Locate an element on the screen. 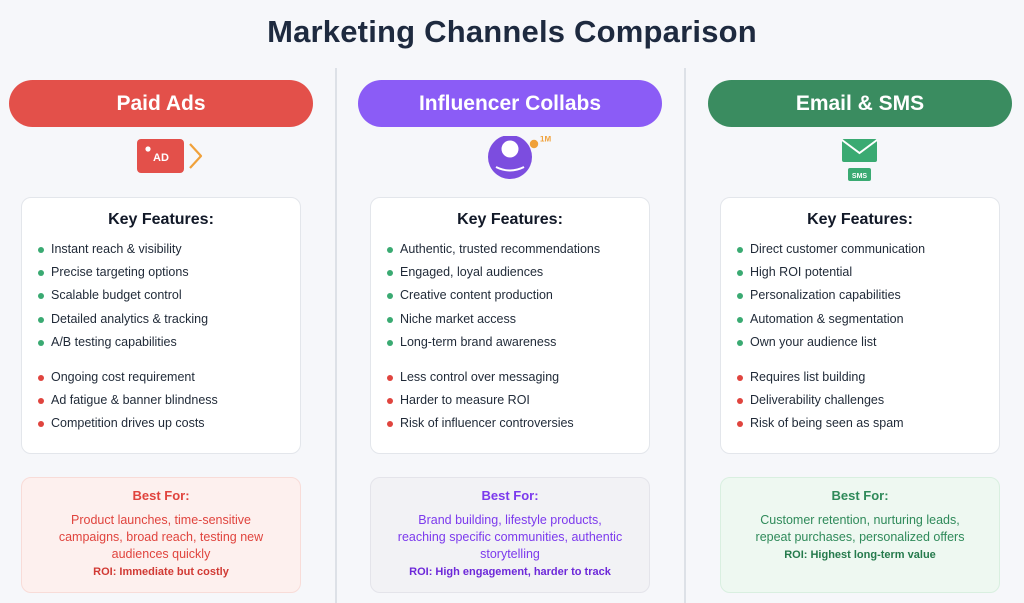 This screenshot has height=603, width=1024. pro-text: Detailed analytics & tracking is located at coordinates (130, 318).